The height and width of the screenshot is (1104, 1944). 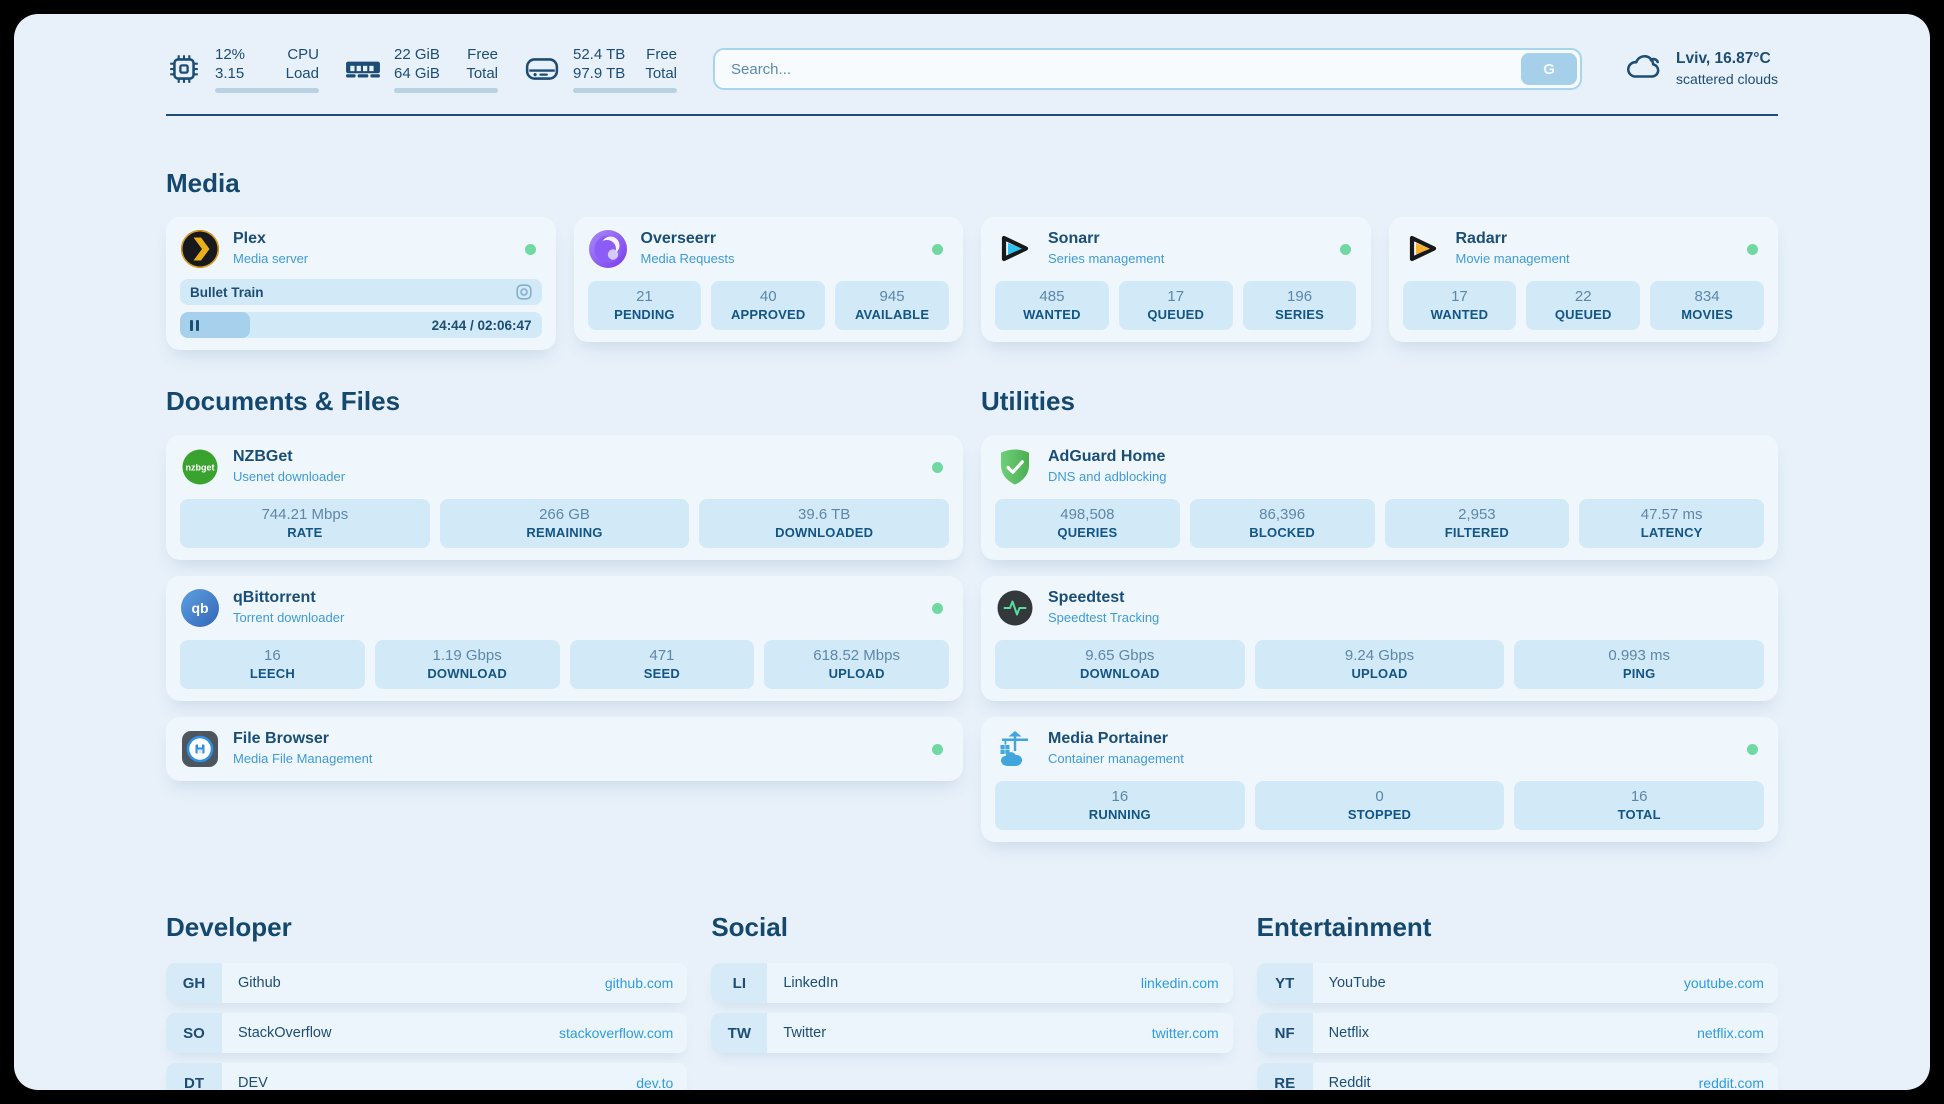 What do you see at coordinates (1512, 258) in the screenshot?
I see `service-subtitle: Movie management` at bounding box center [1512, 258].